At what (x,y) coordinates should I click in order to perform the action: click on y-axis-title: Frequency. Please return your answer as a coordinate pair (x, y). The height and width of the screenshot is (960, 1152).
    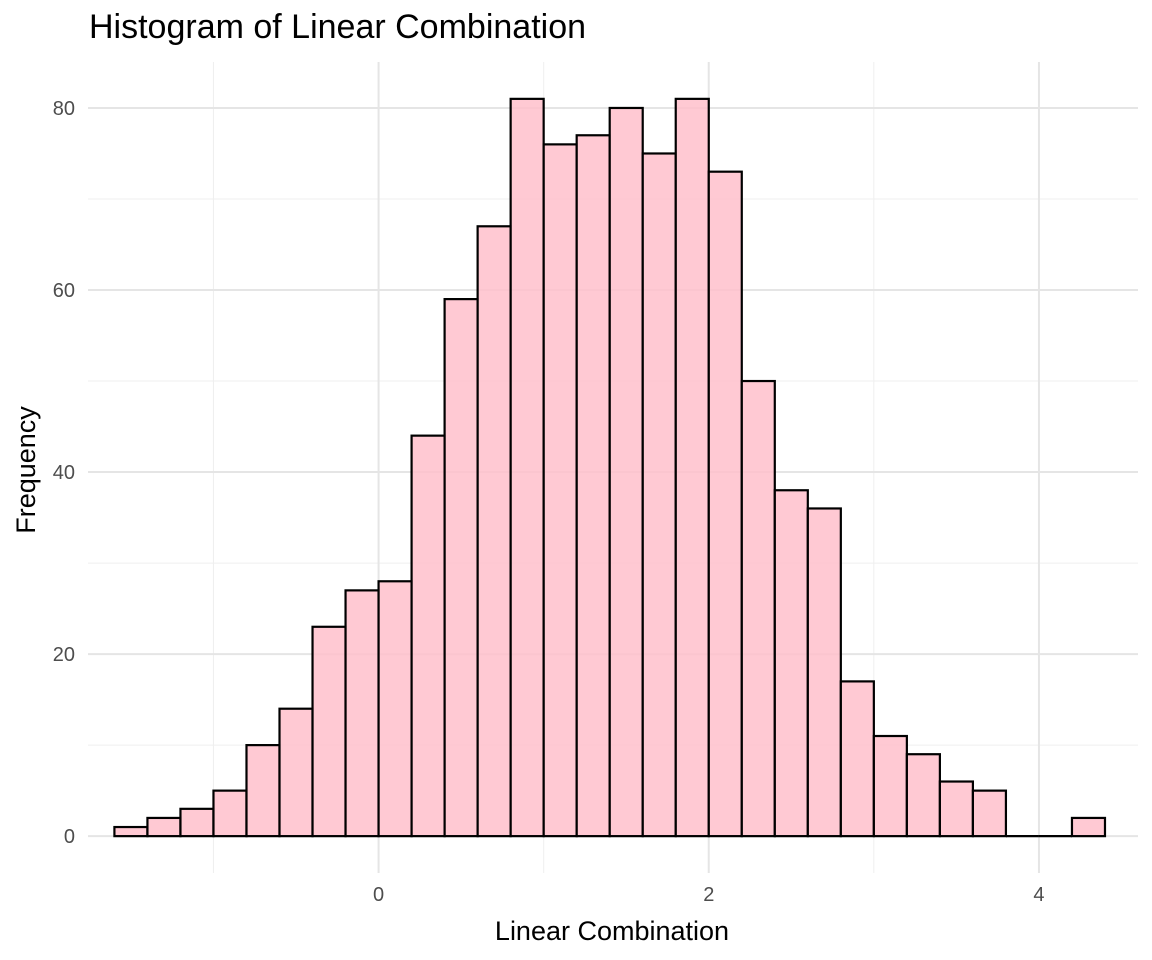
    Looking at the image, I should click on (26, 470).